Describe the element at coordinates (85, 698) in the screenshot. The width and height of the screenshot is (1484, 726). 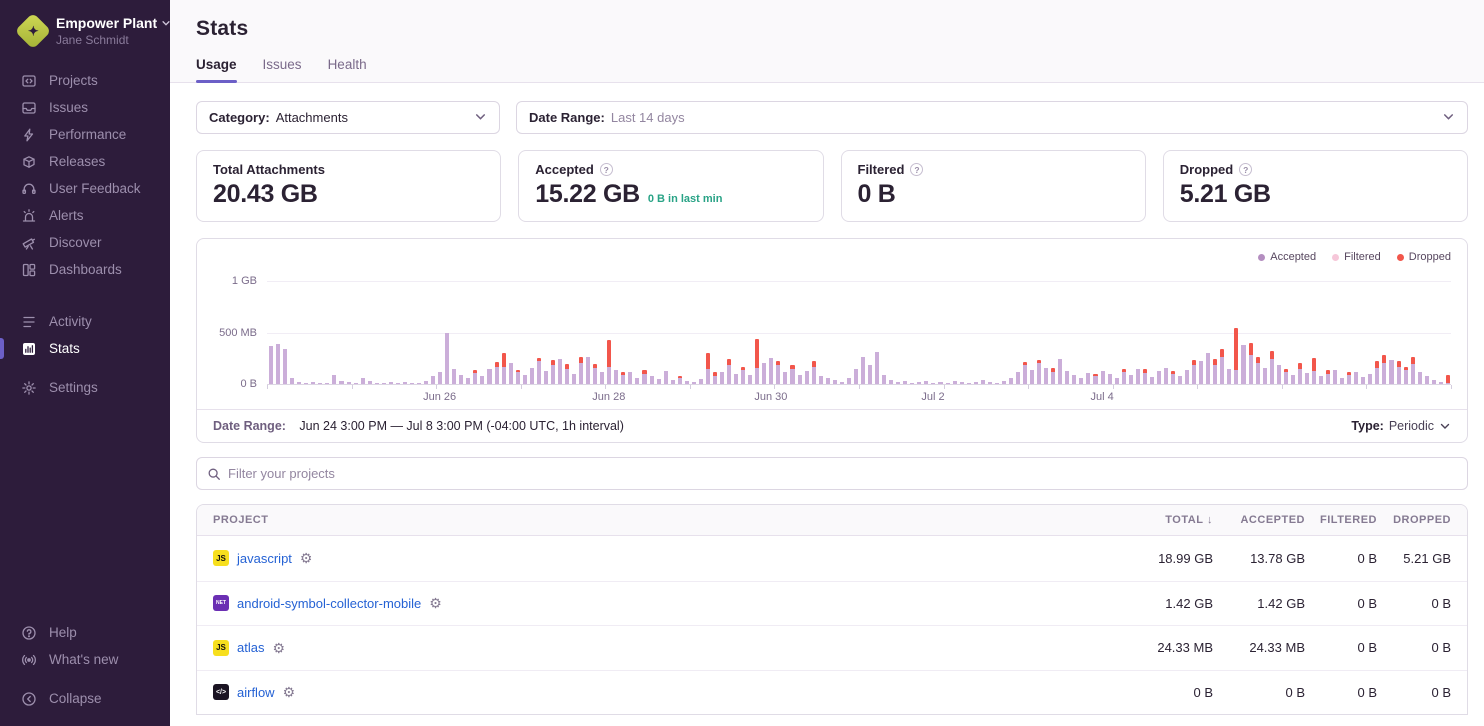
I see `sidebar-collapse: Collapse` at that location.